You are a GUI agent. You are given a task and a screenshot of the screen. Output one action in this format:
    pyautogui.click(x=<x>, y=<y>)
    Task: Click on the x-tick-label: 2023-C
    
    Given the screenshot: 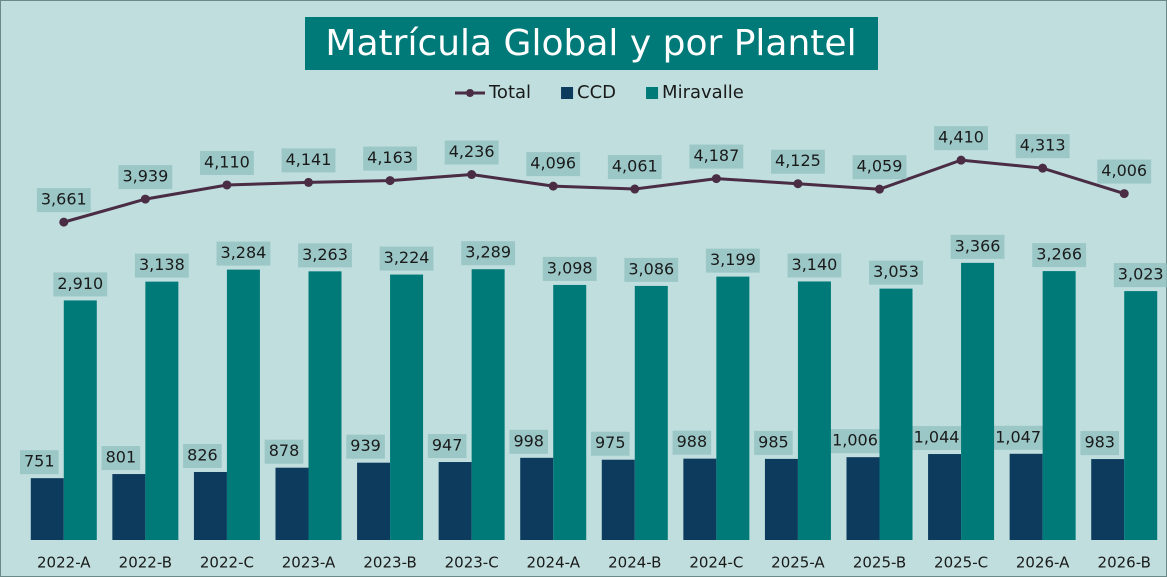 What is the action you would take?
    pyautogui.click(x=472, y=563)
    